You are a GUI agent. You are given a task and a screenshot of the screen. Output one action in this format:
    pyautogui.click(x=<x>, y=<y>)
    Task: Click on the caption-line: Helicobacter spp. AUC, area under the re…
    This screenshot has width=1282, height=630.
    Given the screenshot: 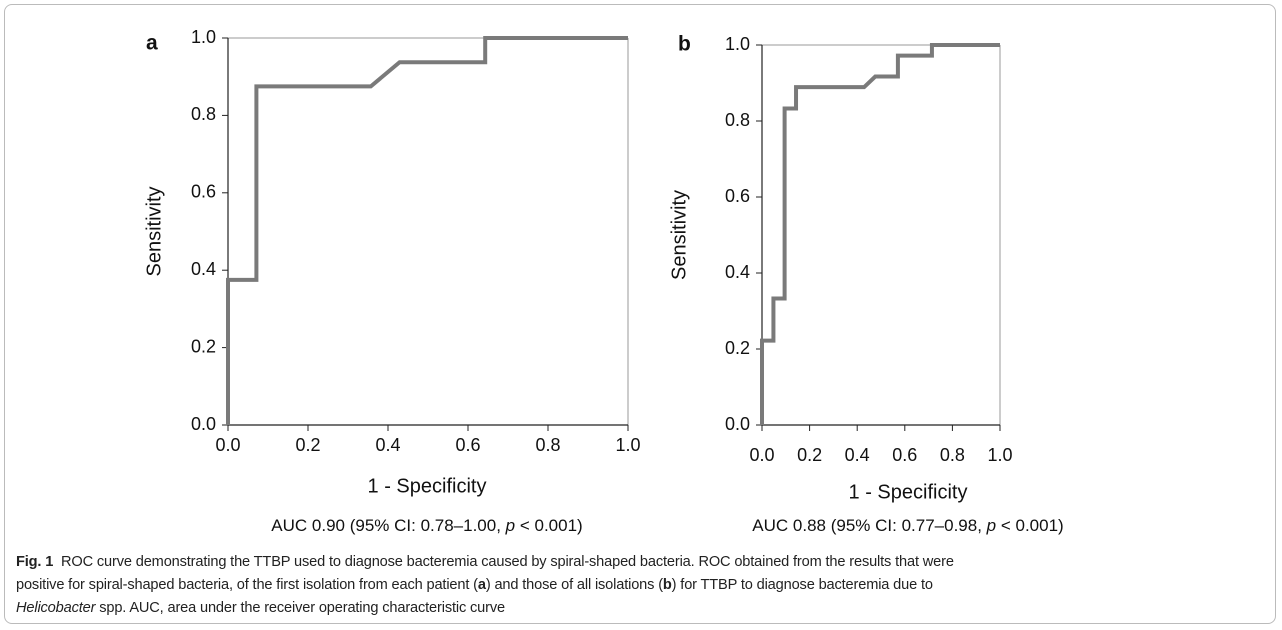 What is the action you would take?
    pyautogui.click(x=485, y=608)
    